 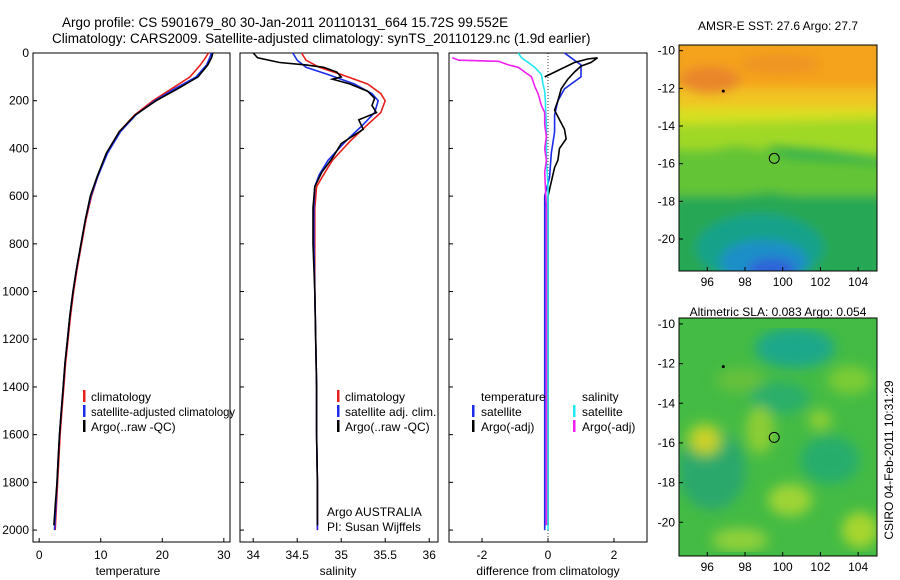 What do you see at coordinates (482, 555) in the screenshot?
I see `diff-xtick-label-0: -2` at bounding box center [482, 555].